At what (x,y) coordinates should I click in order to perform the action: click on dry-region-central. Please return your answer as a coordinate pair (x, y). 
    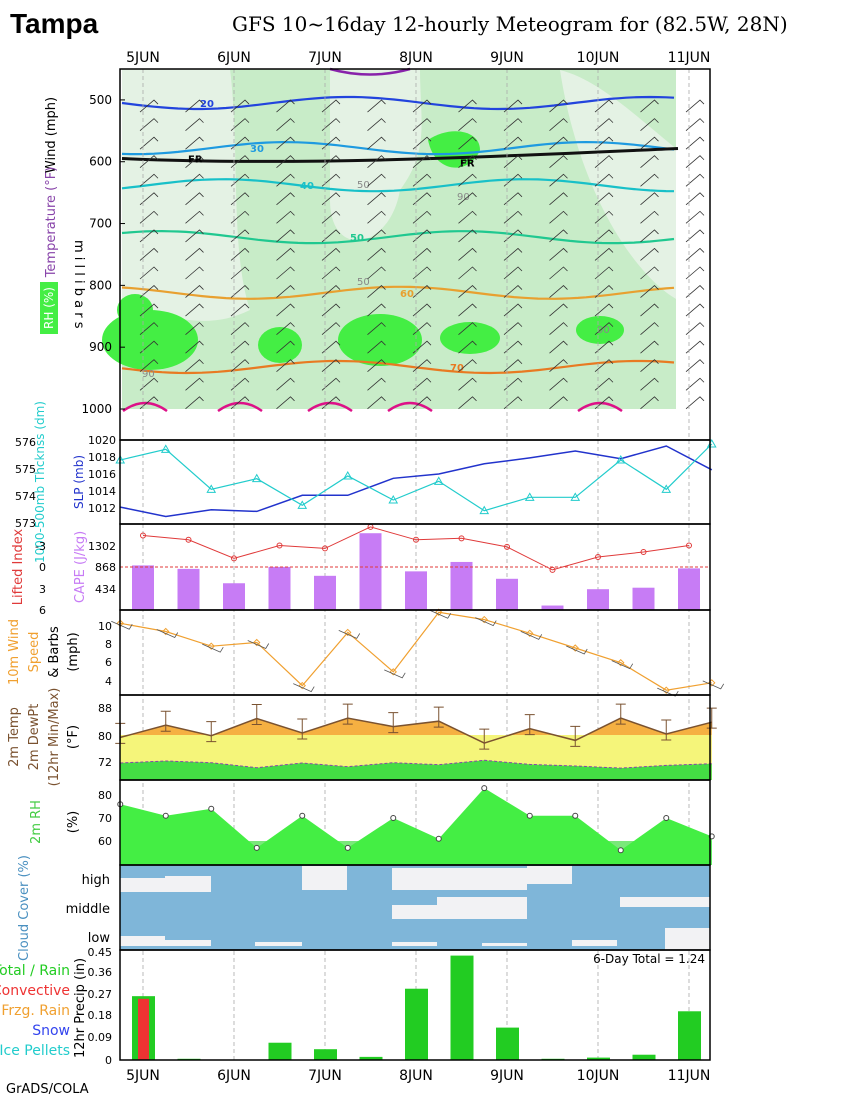
    Looking at the image, I should click on (376, 155).